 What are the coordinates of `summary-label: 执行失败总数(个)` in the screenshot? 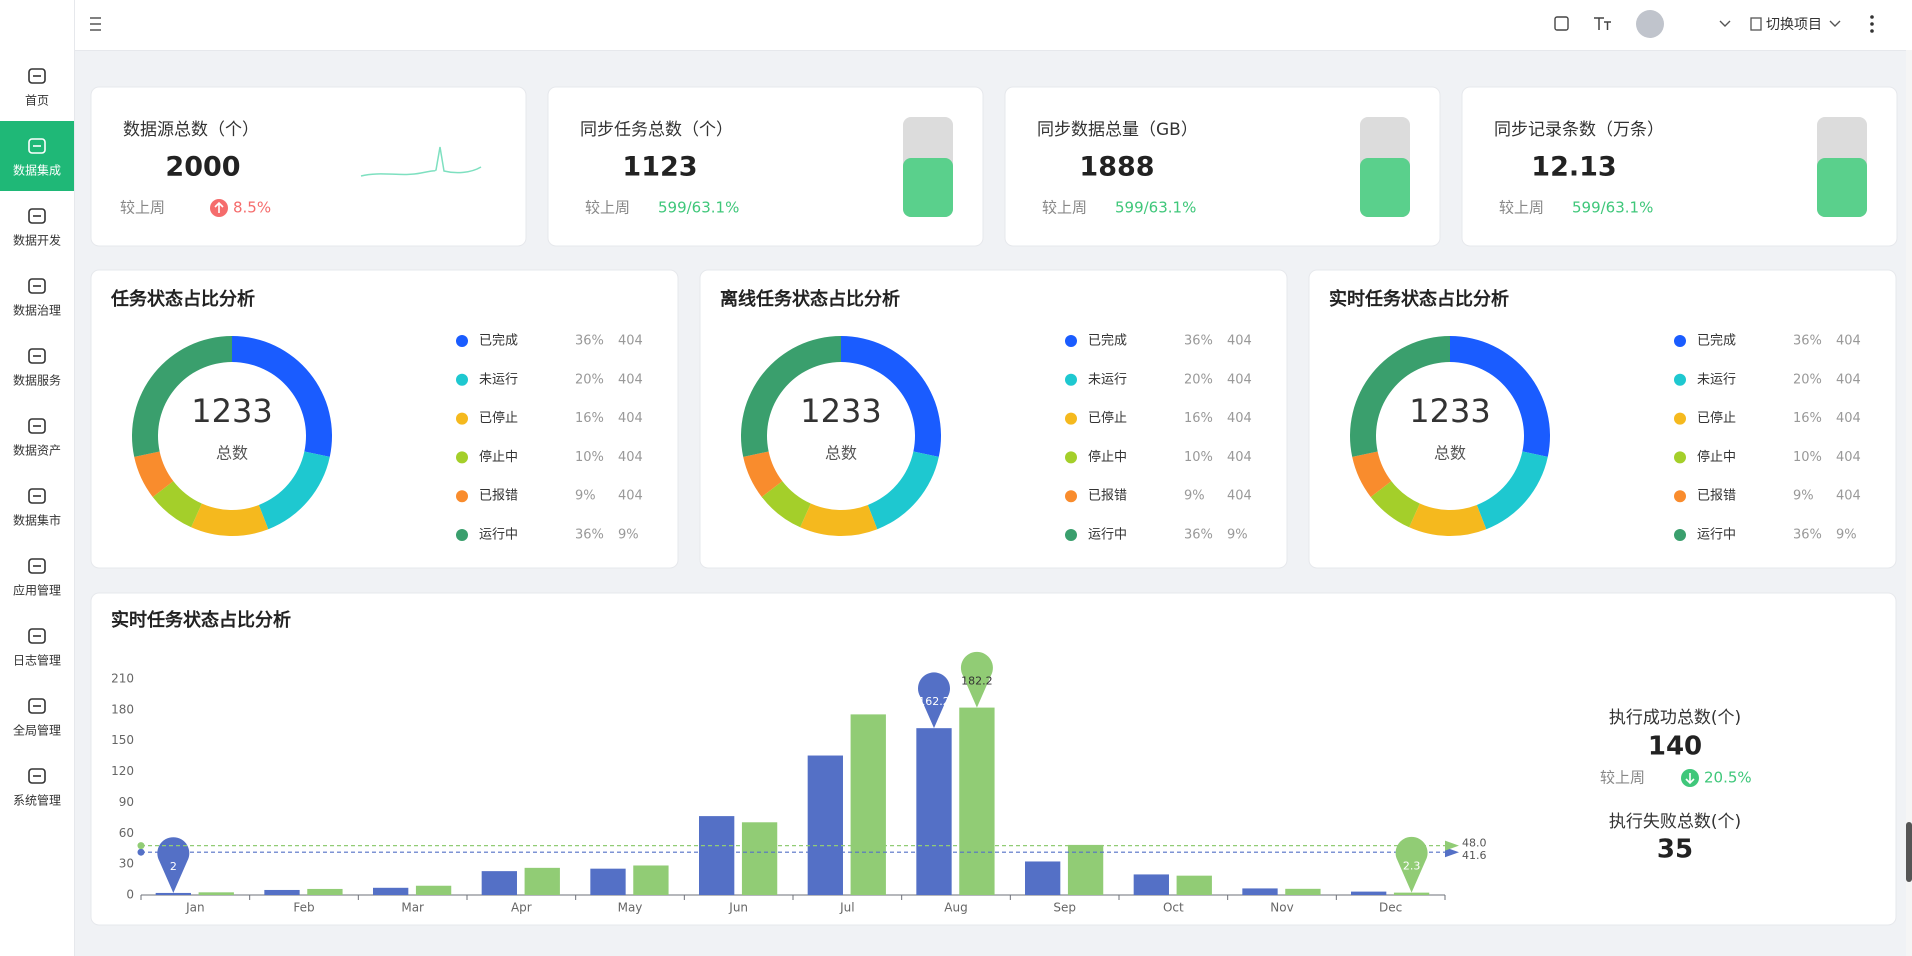 It's located at (1675, 822).